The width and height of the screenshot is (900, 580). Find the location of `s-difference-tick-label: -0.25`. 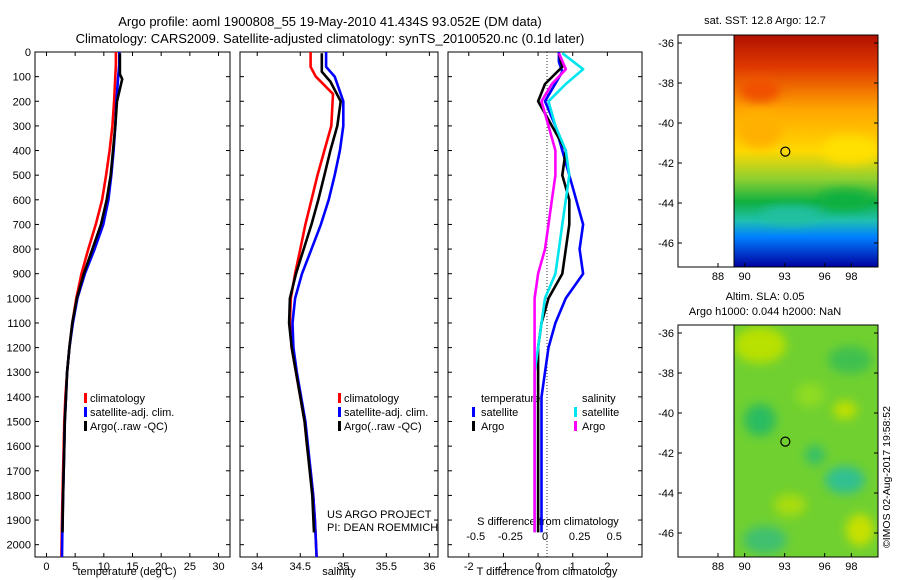

s-difference-tick-label: -0.25 is located at coordinates (510, 537).